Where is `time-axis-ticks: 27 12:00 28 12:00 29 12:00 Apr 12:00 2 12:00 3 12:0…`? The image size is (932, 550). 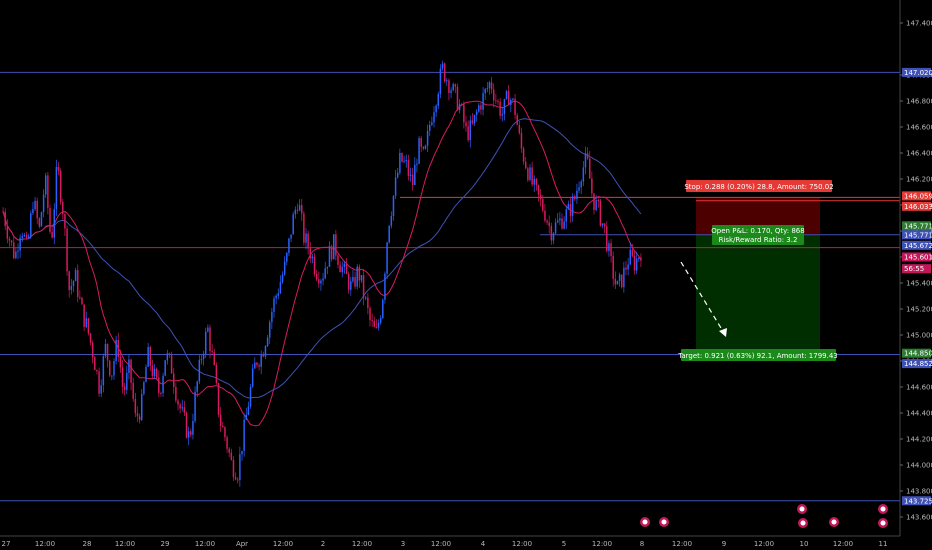
time-axis-ticks: 27 12:00 28 12:00 29 12:00 Apr 12:00 2 12:00 3 12:0… is located at coordinates (445, 544).